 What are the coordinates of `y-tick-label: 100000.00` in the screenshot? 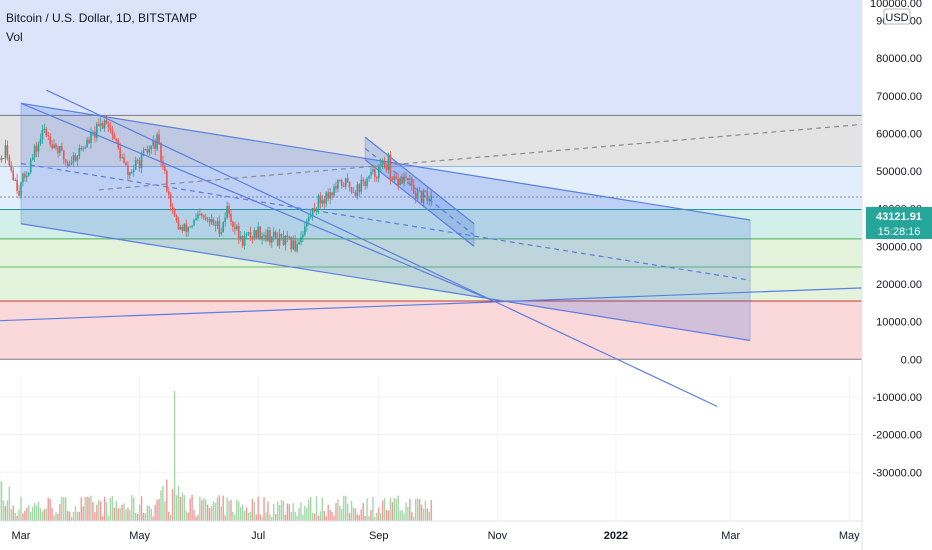 It's located at (896, 5).